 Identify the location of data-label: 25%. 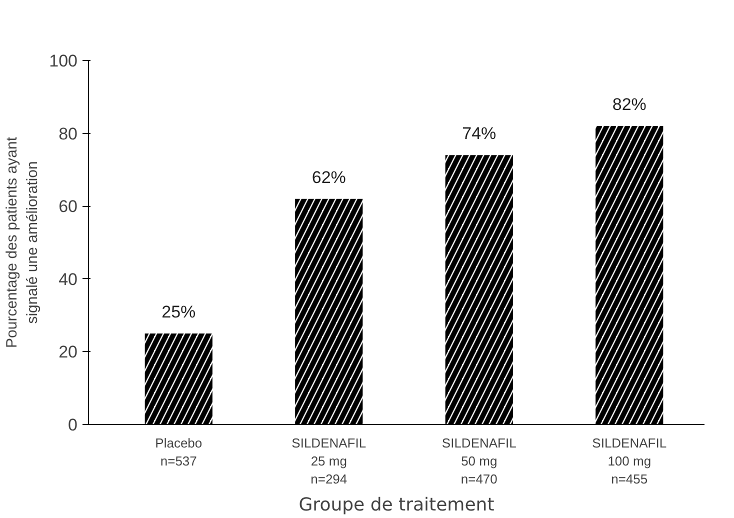
(179, 312).